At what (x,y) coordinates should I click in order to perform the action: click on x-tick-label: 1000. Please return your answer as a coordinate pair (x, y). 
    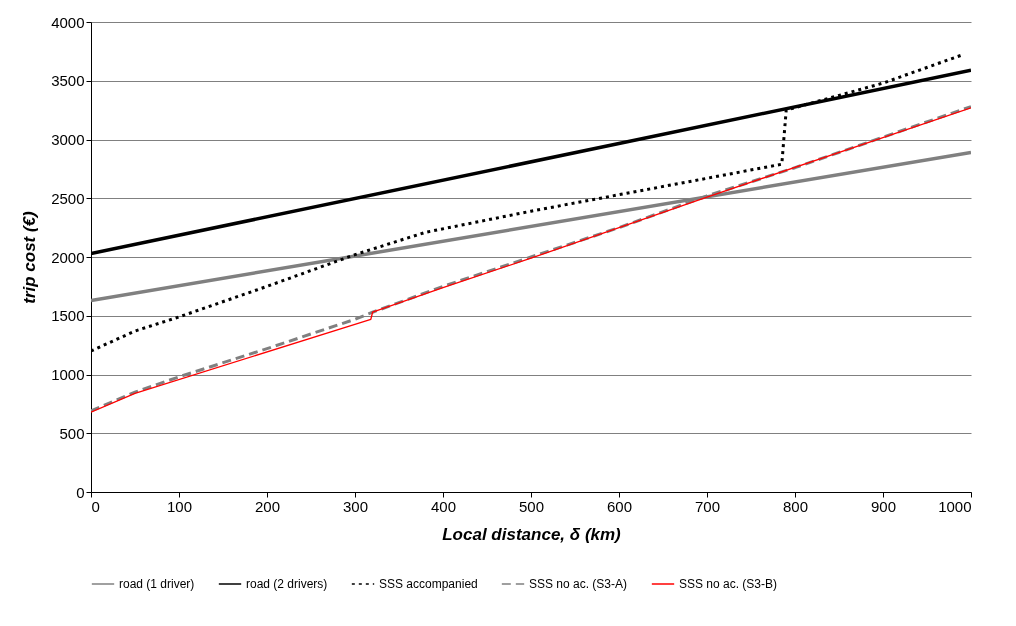
    Looking at the image, I should click on (955, 506).